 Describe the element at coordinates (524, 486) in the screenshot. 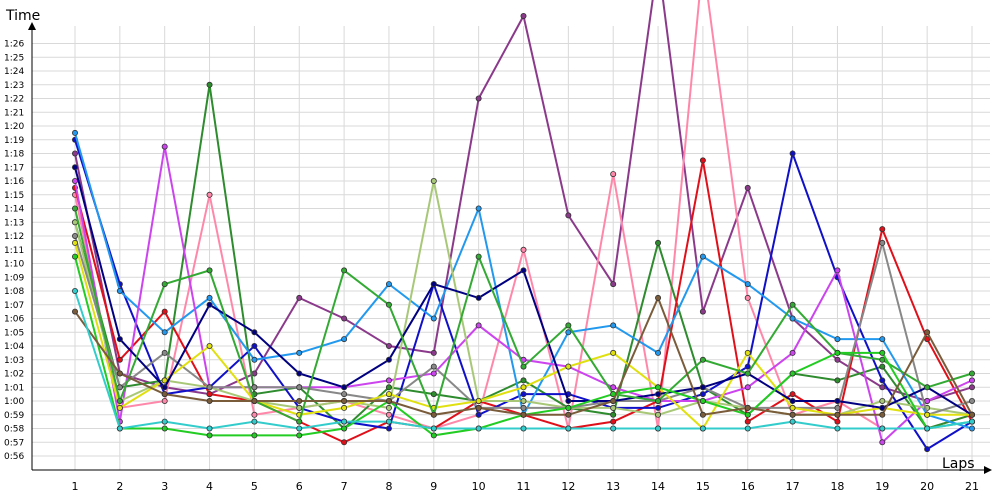

I see `x-tick-label: 11` at that location.